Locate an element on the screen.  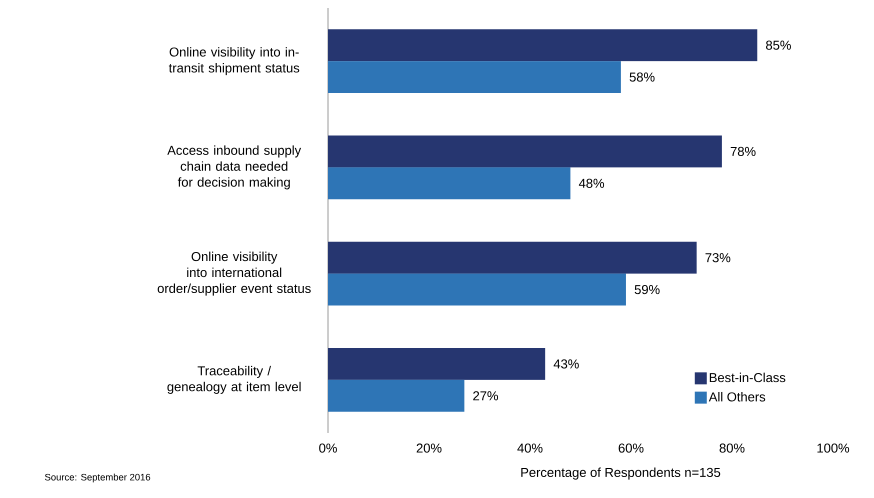
data-label: 43% is located at coordinates (566, 364).